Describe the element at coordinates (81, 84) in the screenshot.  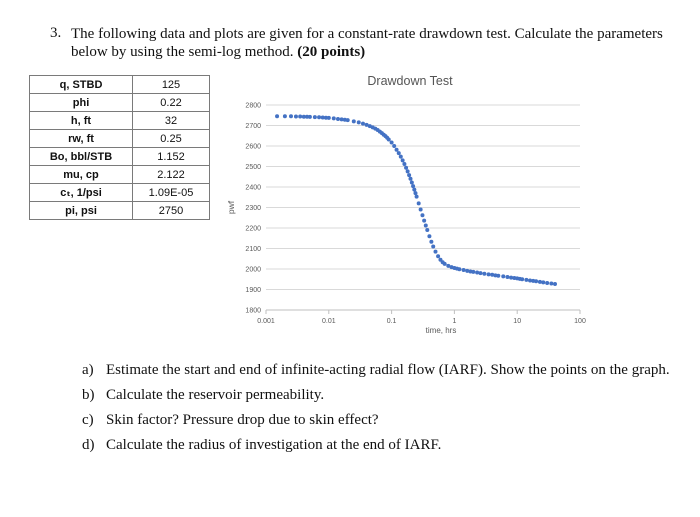
I see `parameter-name: q, STBD` at that location.